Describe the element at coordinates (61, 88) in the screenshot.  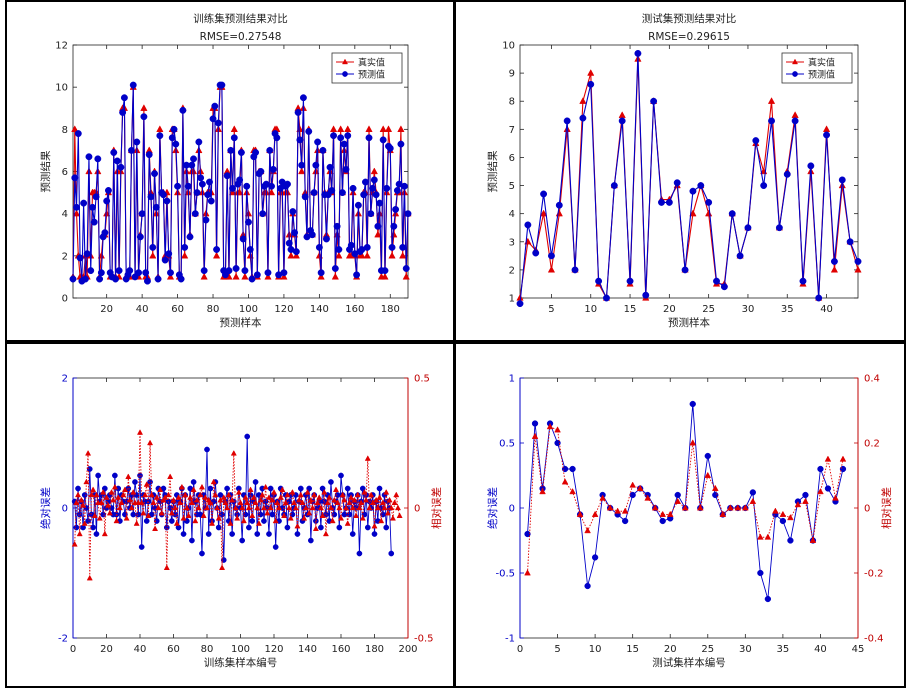
I see `y-tick-label: 10` at that location.